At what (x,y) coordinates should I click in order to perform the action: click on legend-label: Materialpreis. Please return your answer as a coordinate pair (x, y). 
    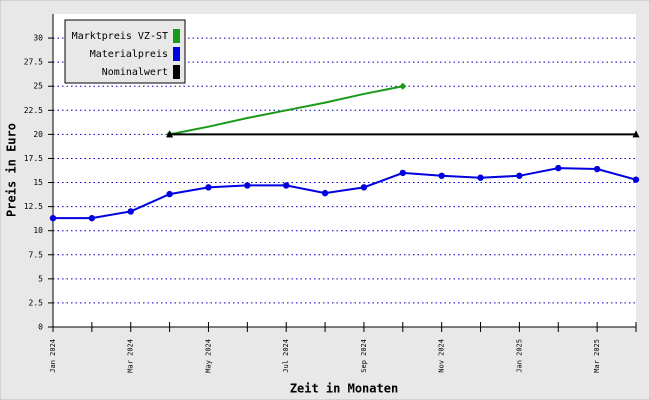
    Looking at the image, I should click on (129, 54).